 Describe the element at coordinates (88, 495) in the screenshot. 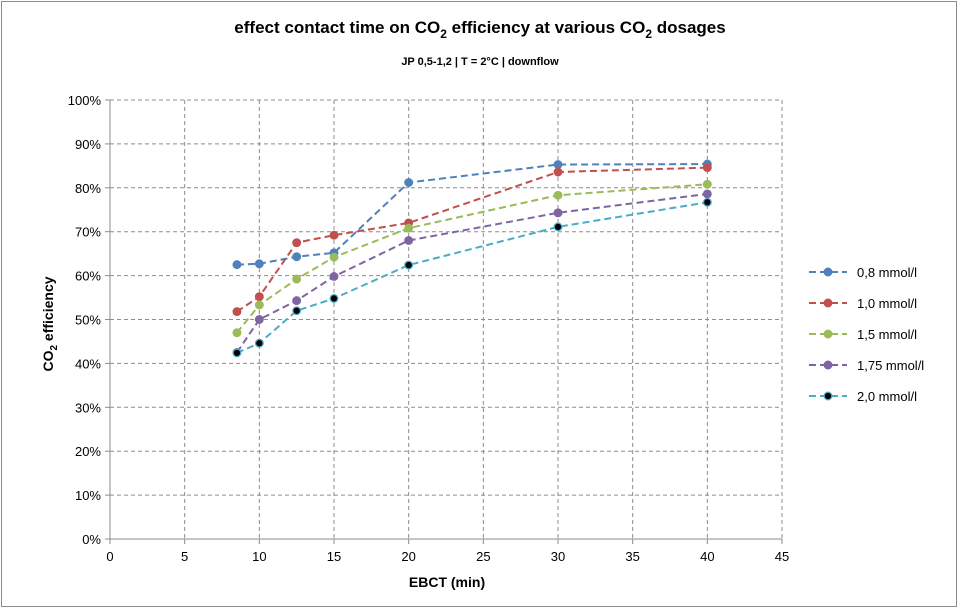

I see `y-tick-label: 10%` at that location.